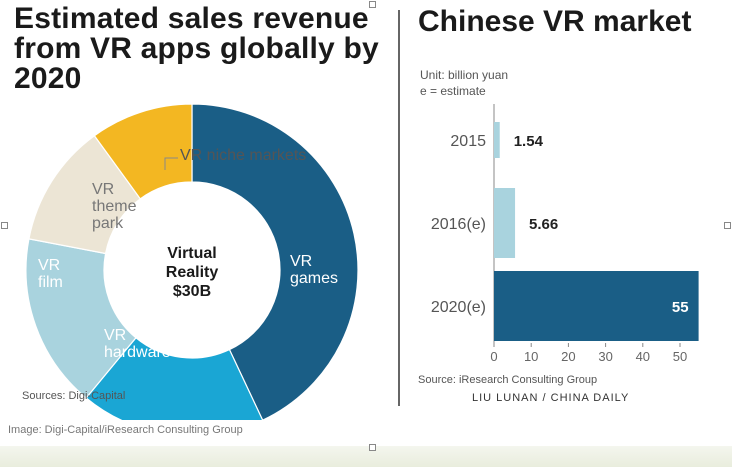  What do you see at coordinates (4, 225) in the screenshot?
I see `resize-handle-left` at bounding box center [4, 225].